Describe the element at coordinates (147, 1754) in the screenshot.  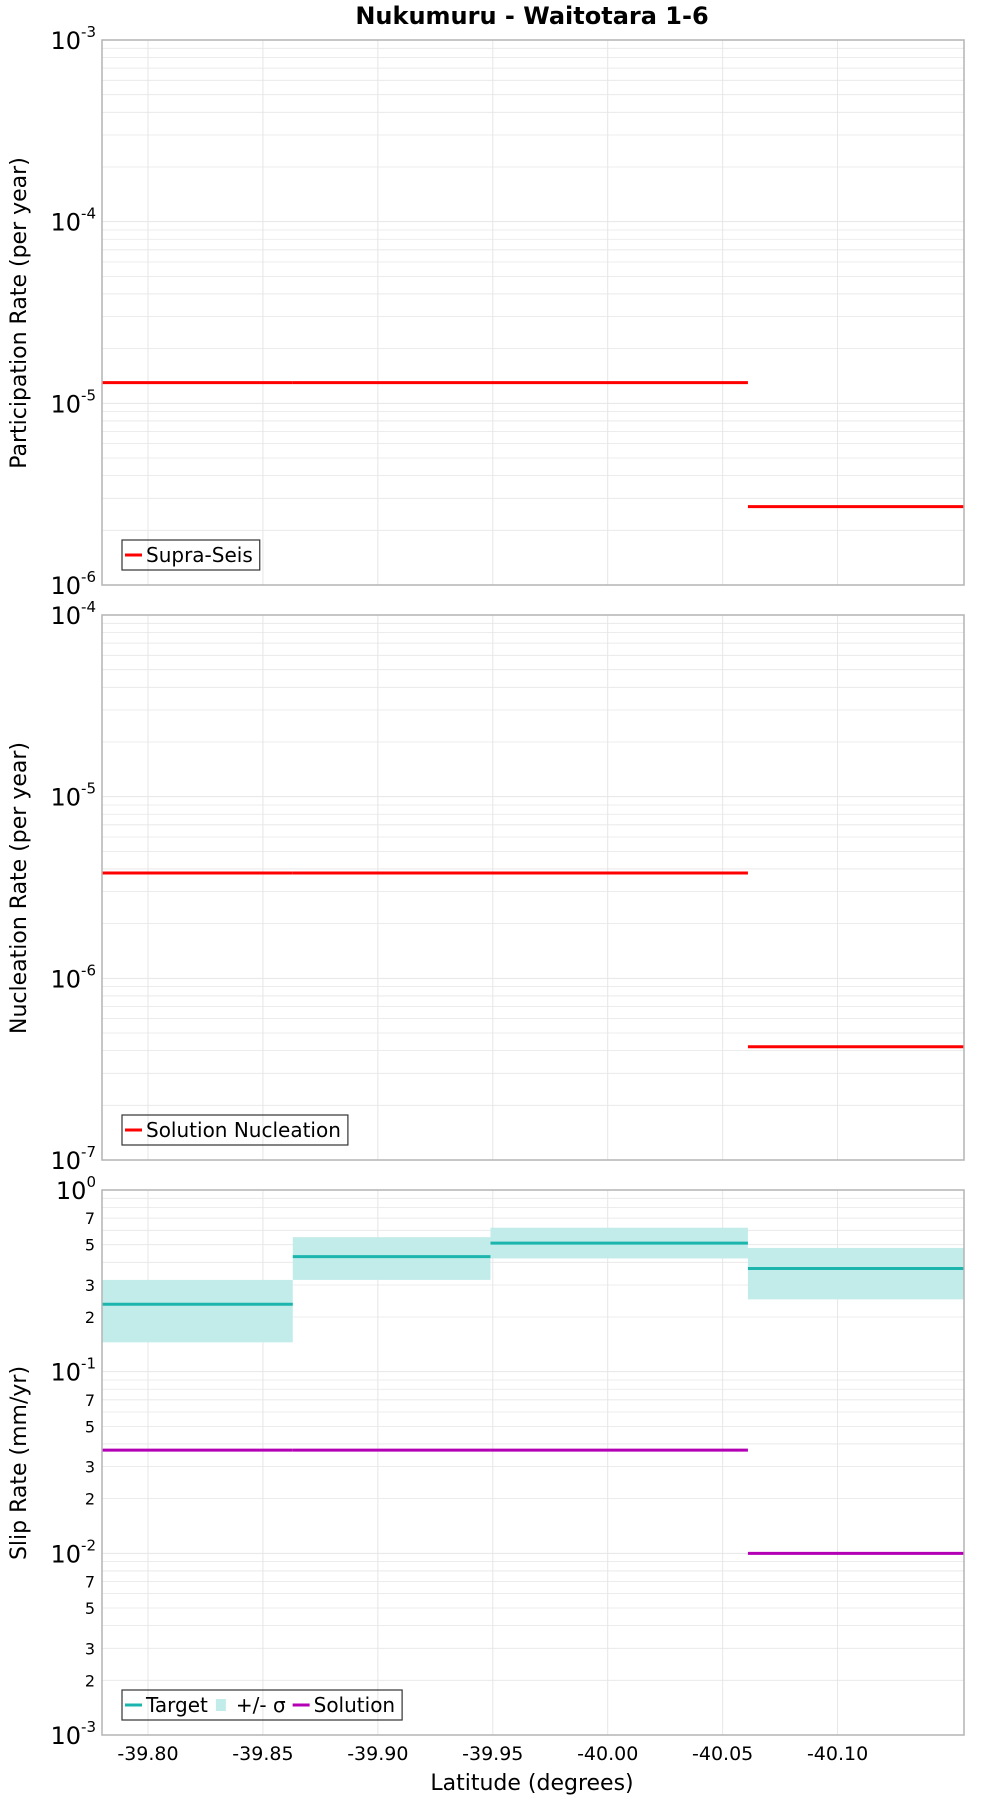
I see `x-tick-label: -39.80` at that location.